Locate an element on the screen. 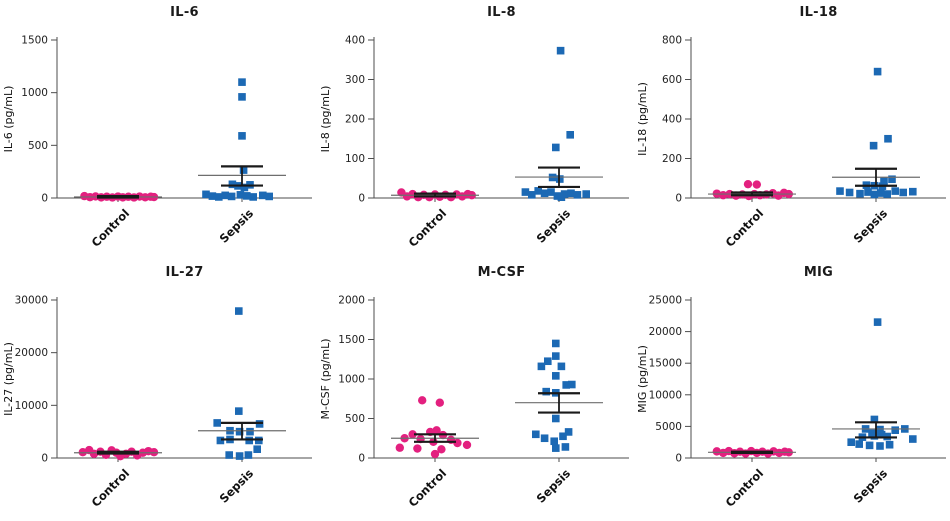 The width and height of the screenshot is (950, 521). chart-title: IL-6 is located at coordinates (184, 12).